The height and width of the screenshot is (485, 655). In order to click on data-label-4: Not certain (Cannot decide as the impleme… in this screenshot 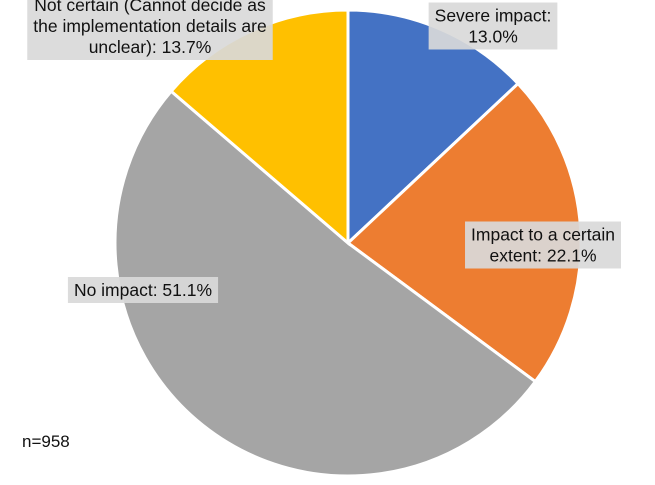, I will do `click(150, 30)`.